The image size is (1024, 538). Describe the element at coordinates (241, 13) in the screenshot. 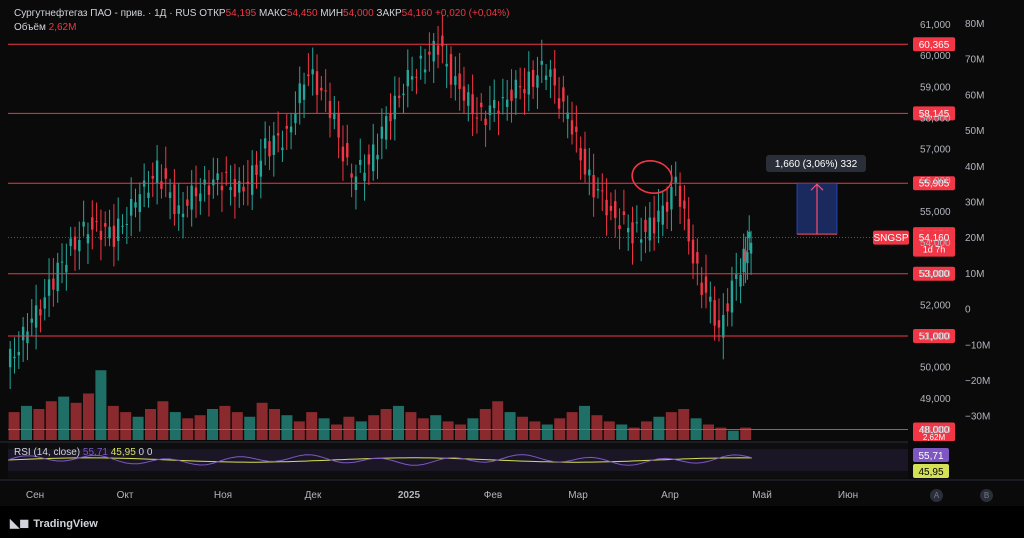

I see `open-value: 54,195` at that location.